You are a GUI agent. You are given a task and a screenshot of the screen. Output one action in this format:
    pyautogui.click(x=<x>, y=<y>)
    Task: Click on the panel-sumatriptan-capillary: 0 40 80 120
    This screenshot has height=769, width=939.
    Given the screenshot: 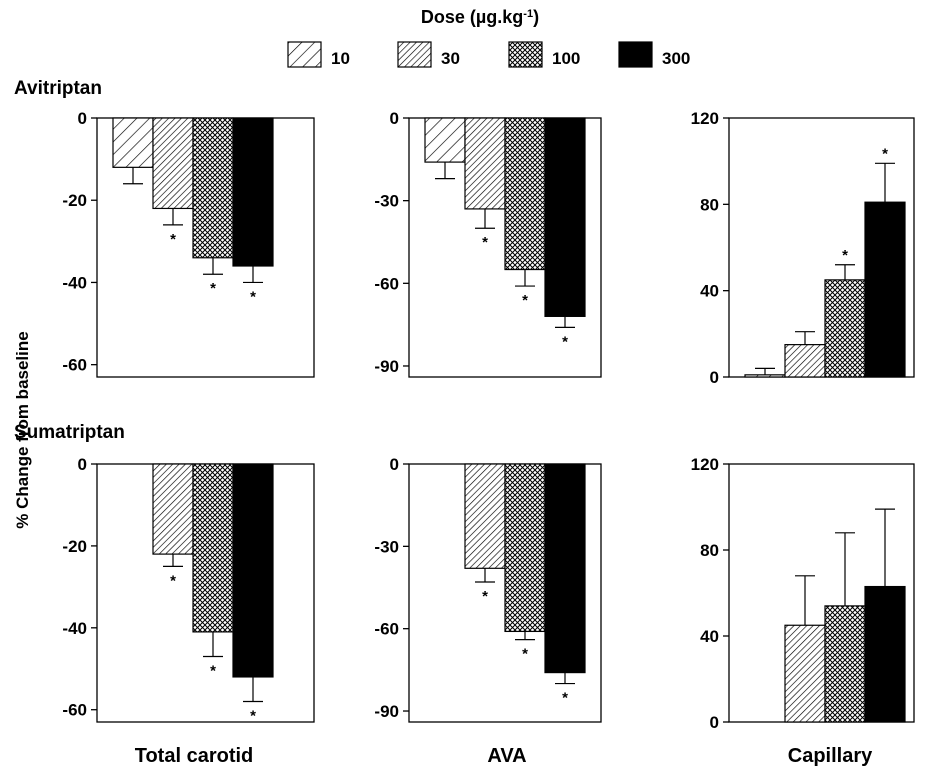 What is the action you would take?
    pyautogui.click(x=803, y=593)
    